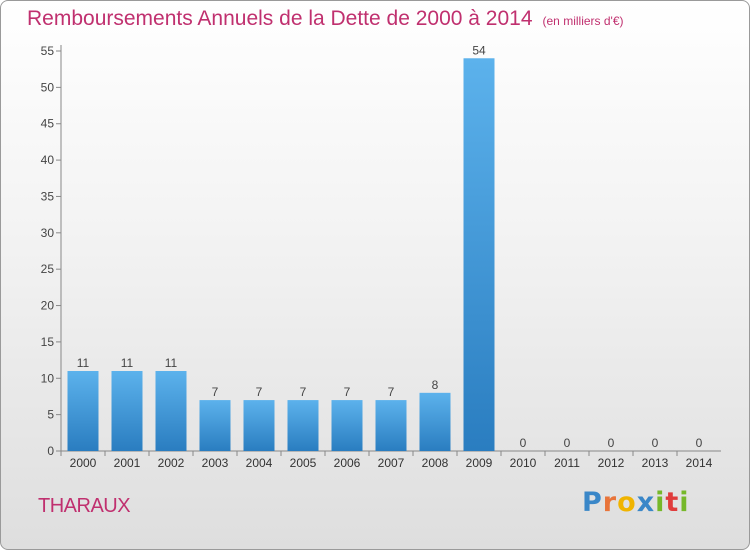  What do you see at coordinates (611, 463) in the screenshot?
I see `x-tick-label: 2012` at bounding box center [611, 463].